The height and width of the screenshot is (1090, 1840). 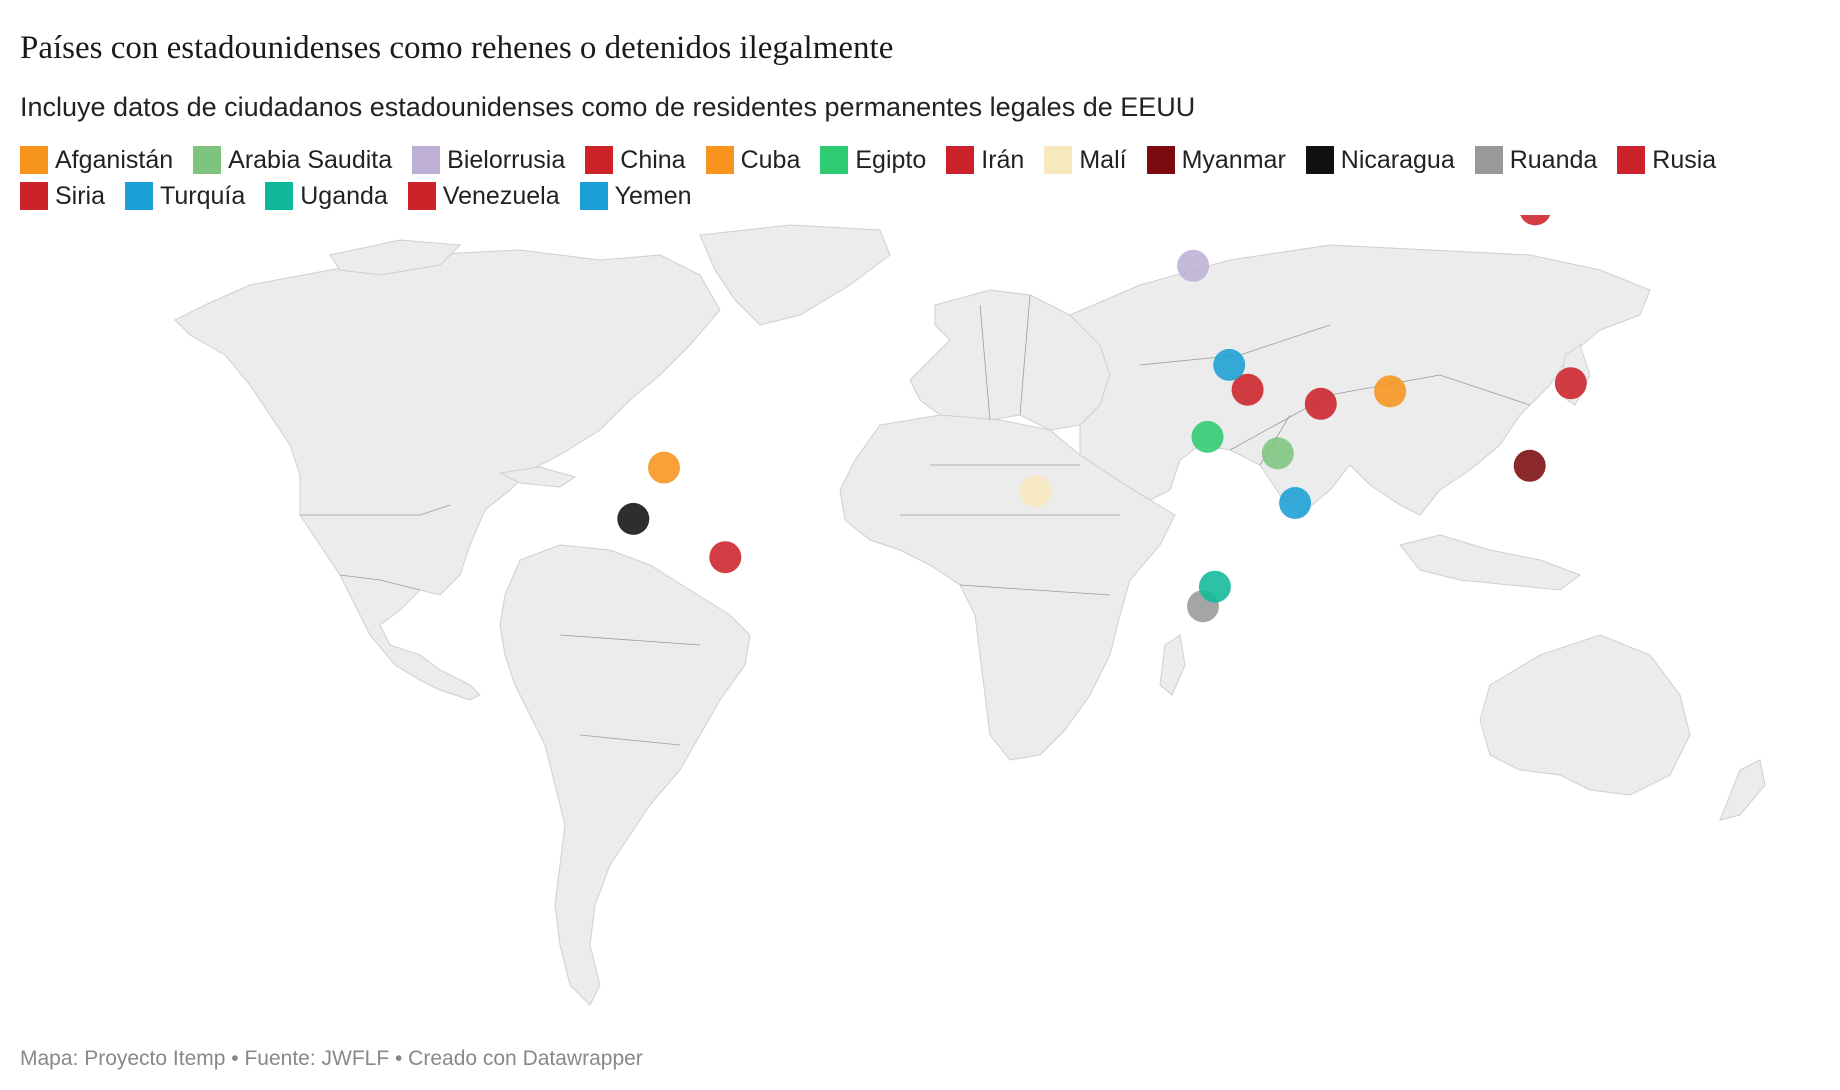 I want to click on land-madagascar, so click(x=1172, y=665).